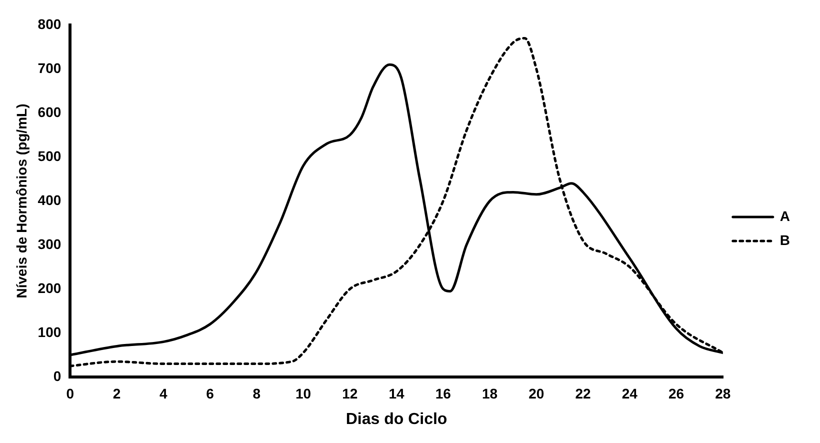  What do you see at coordinates (210, 393) in the screenshot?
I see `x-tick-label: 6` at bounding box center [210, 393].